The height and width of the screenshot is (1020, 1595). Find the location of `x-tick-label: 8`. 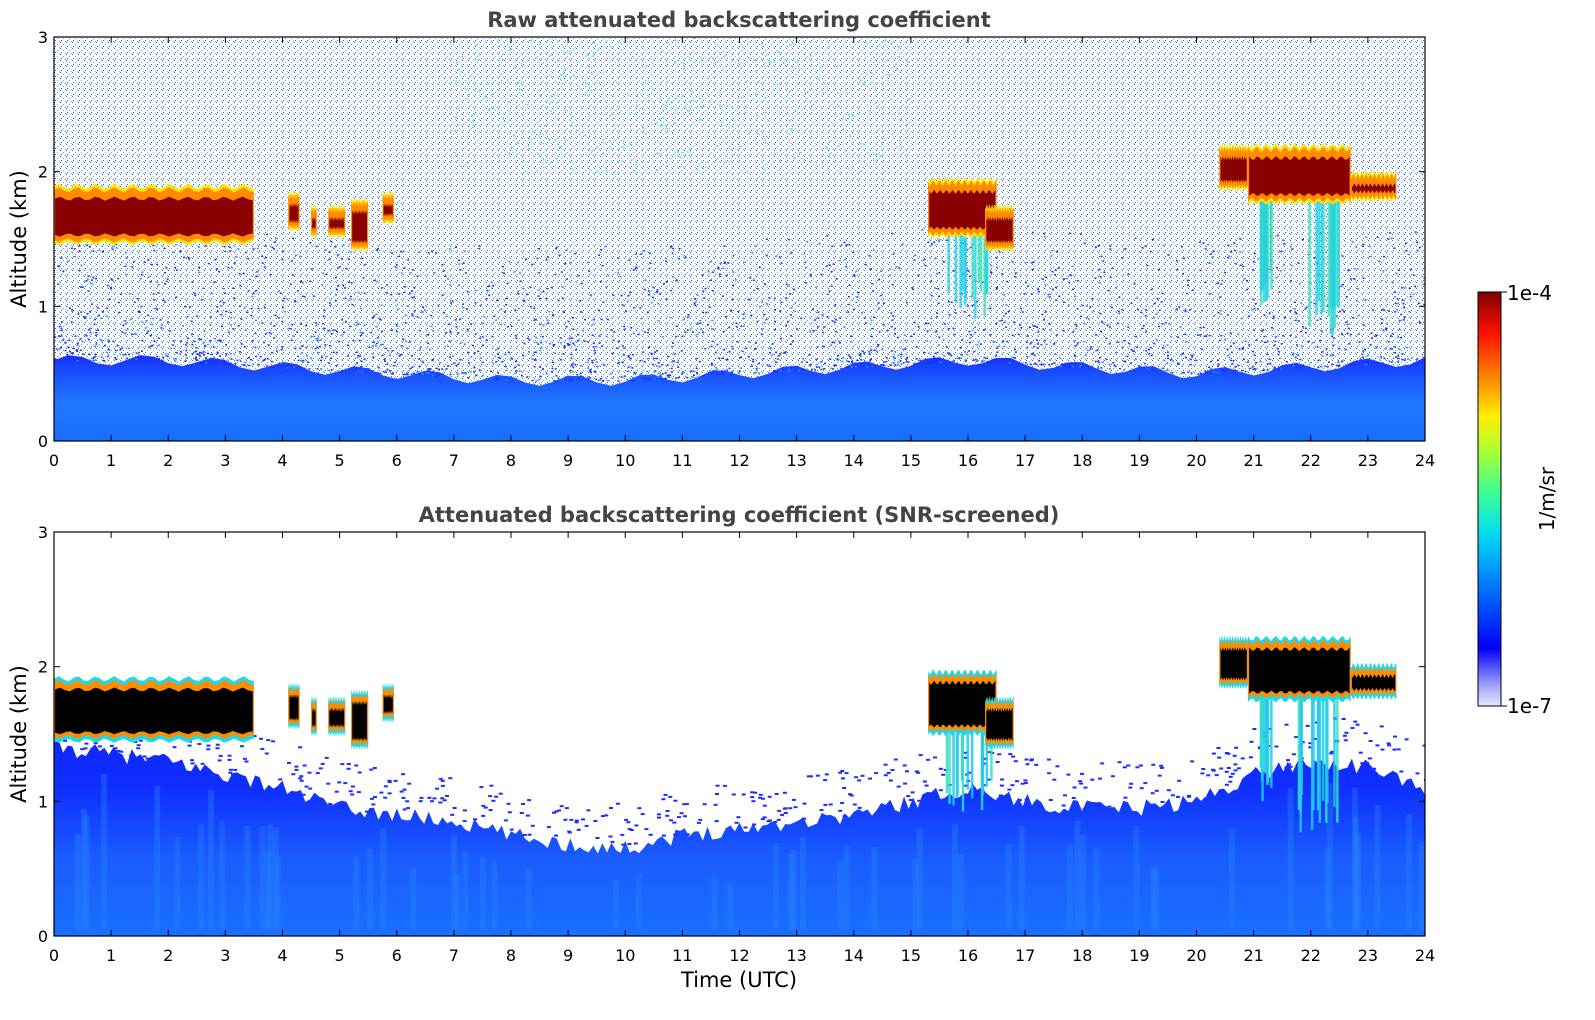

x-tick-label: 8 is located at coordinates (511, 460).